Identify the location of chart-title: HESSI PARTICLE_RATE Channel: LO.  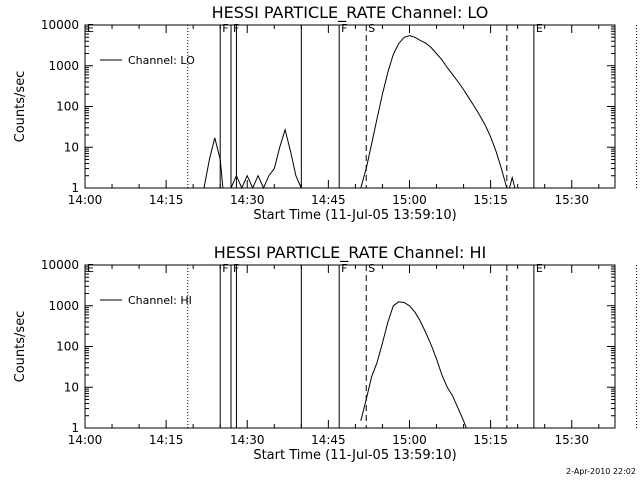
(350, 13).